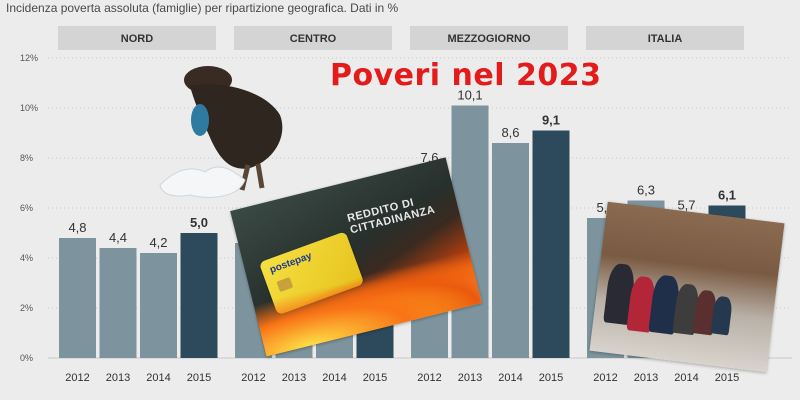 The height and width of the screenshot is (400, 800). What do you see at coordinates (510, 132) in the screenshot?
I see `data-label: 8,6` at bounding box center [510, 132].